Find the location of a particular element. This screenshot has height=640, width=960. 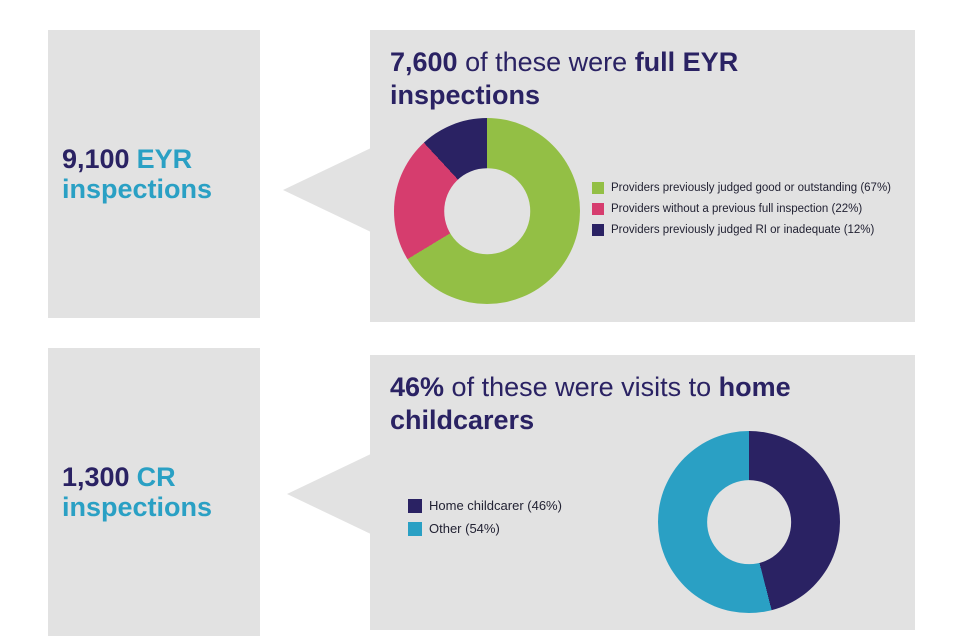

speech-pointer-top is located at coordinates (327, 190).